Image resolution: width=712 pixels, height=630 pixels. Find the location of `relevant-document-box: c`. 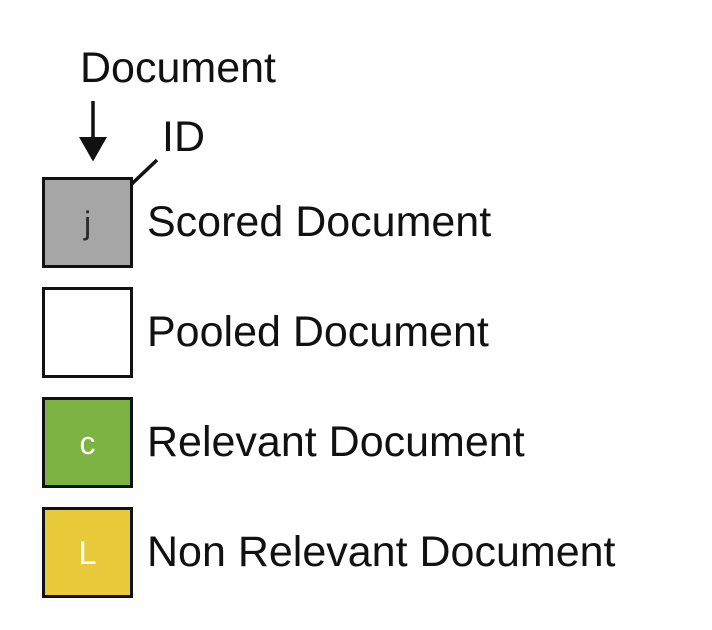

relevant-document-box: c is located at coordinates (87, 442).